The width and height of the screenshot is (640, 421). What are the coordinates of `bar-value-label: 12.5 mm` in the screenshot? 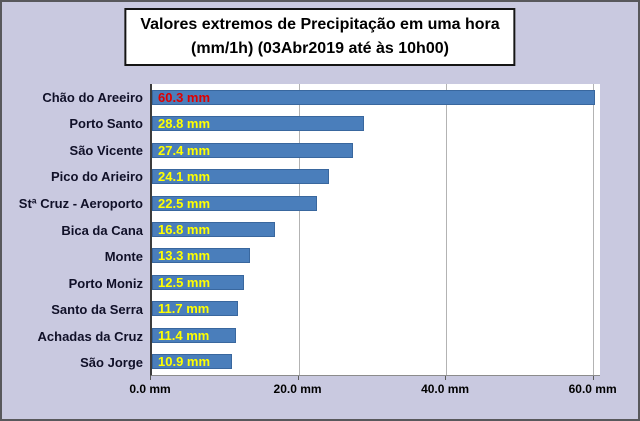 It's located at (184, 282).